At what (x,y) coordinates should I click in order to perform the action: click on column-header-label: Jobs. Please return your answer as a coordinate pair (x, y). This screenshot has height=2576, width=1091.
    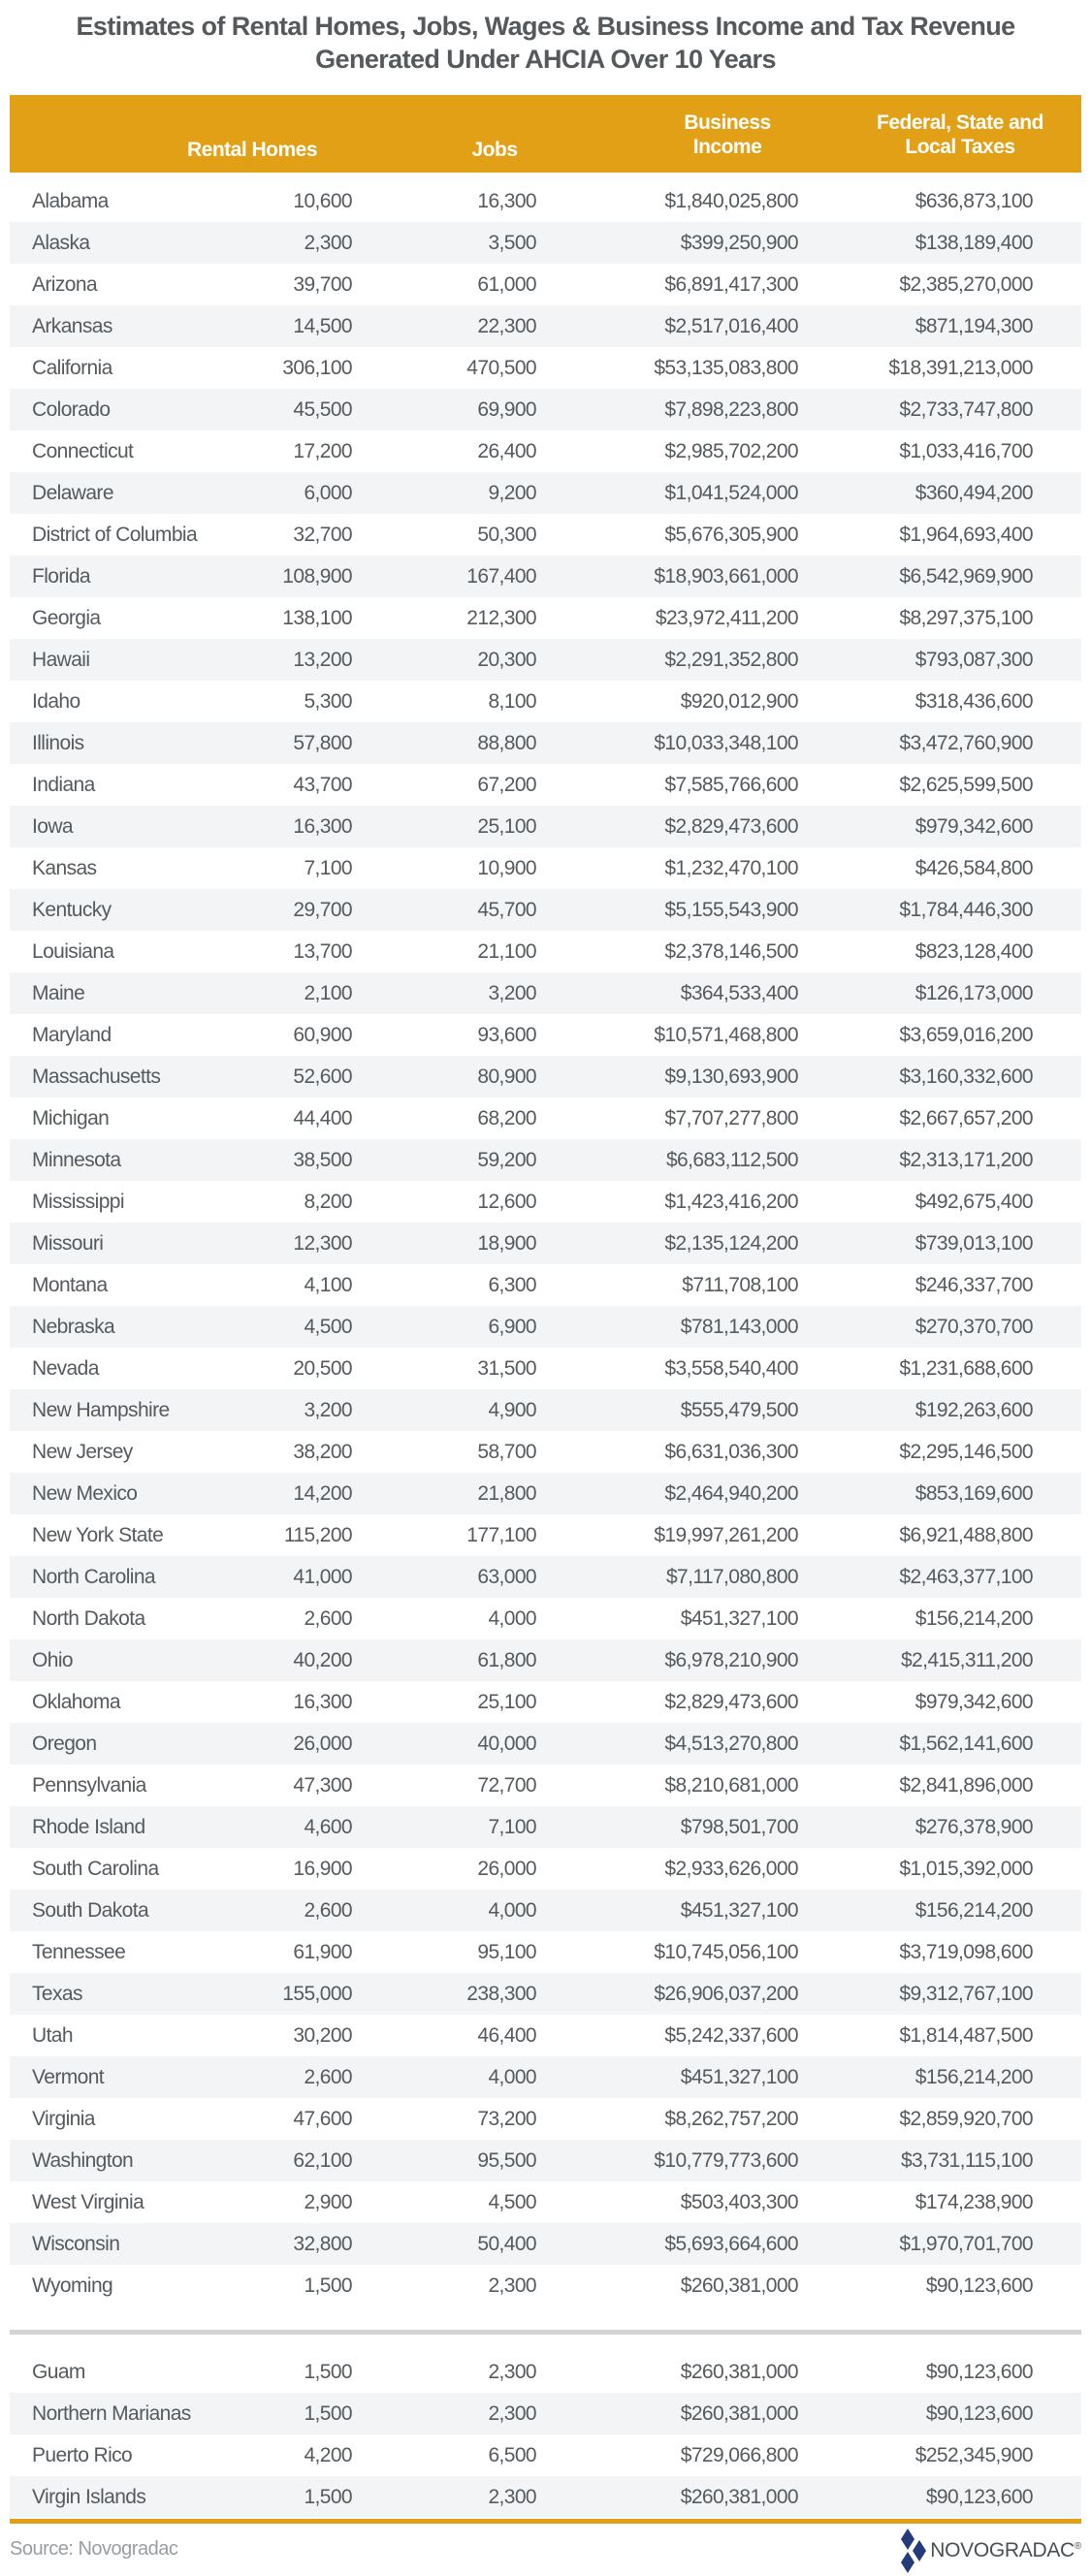
    Looking at the image, I should click on (494, 150).